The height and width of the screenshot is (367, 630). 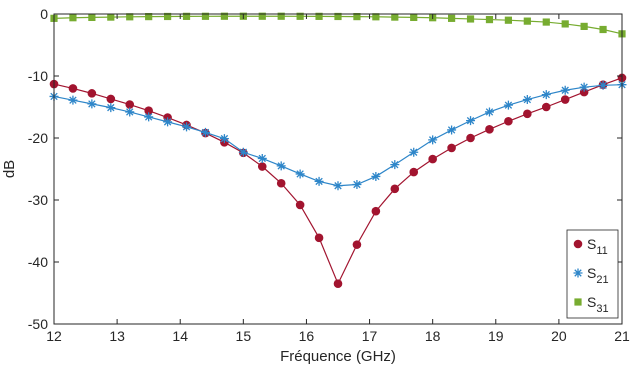 I want to click on legend-marker-s21, so click(x=578, y=273).